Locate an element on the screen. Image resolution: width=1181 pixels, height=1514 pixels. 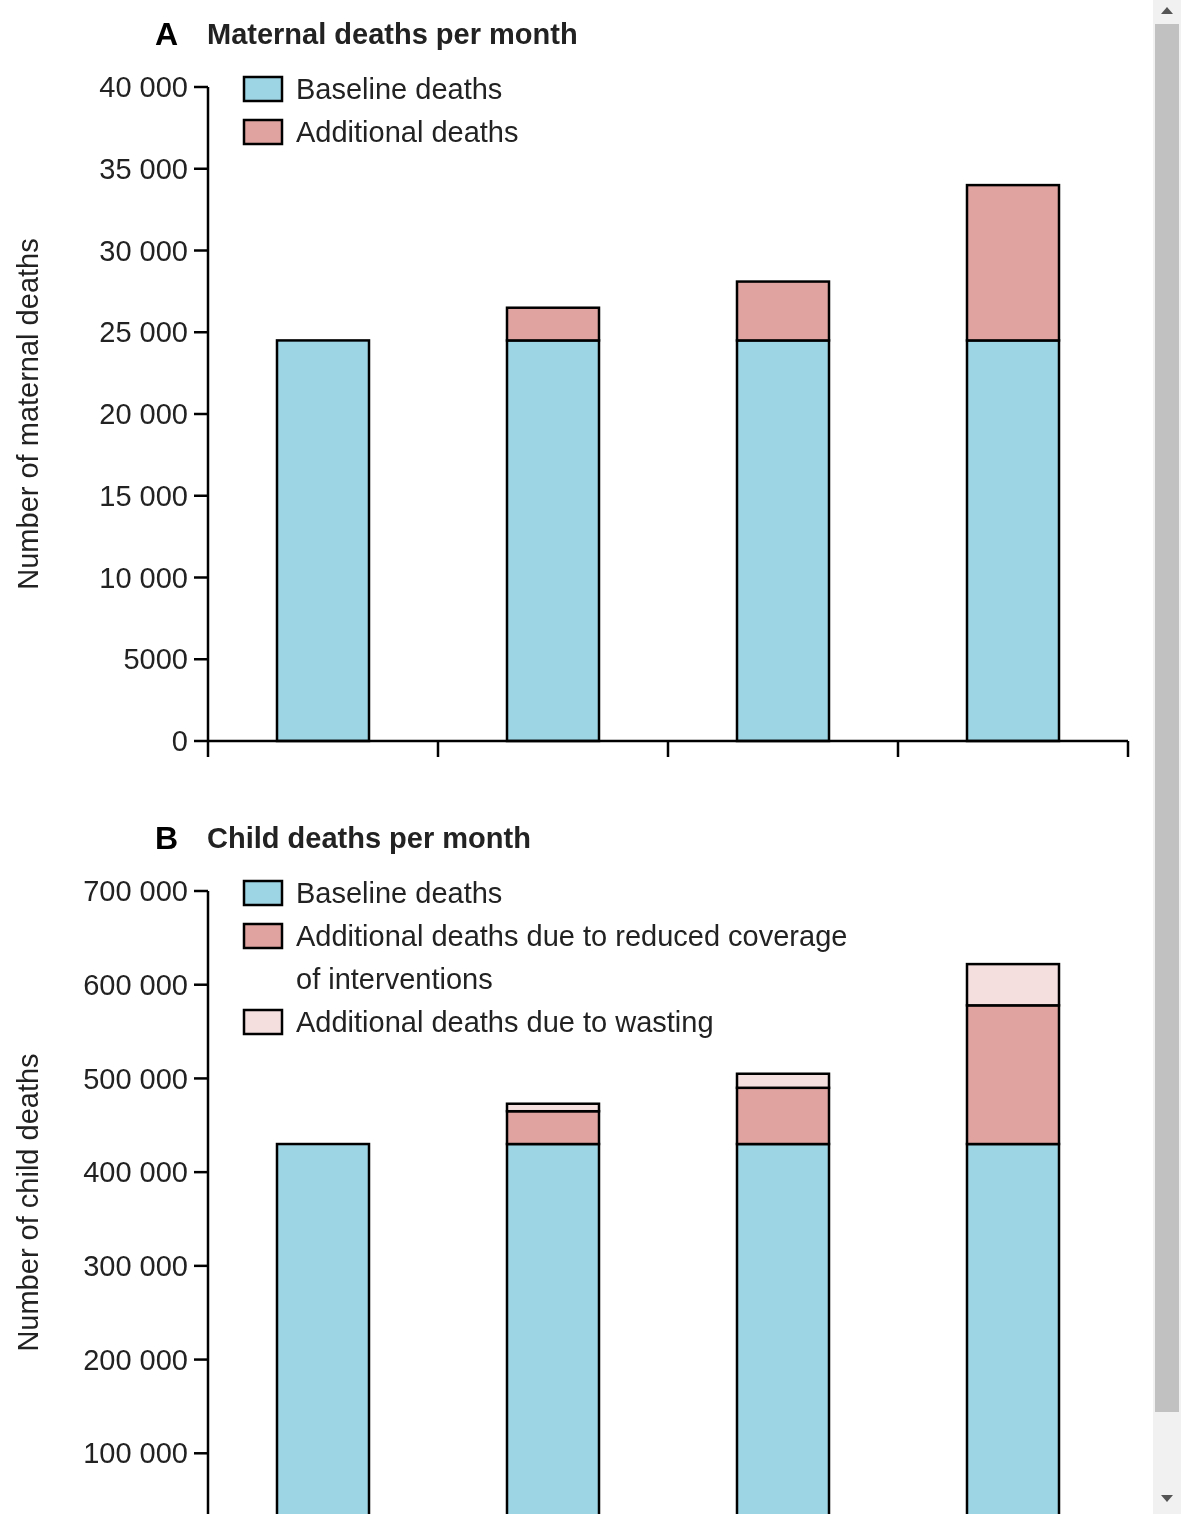
y-tick-label: 0 is located at coordinates (179, 741).